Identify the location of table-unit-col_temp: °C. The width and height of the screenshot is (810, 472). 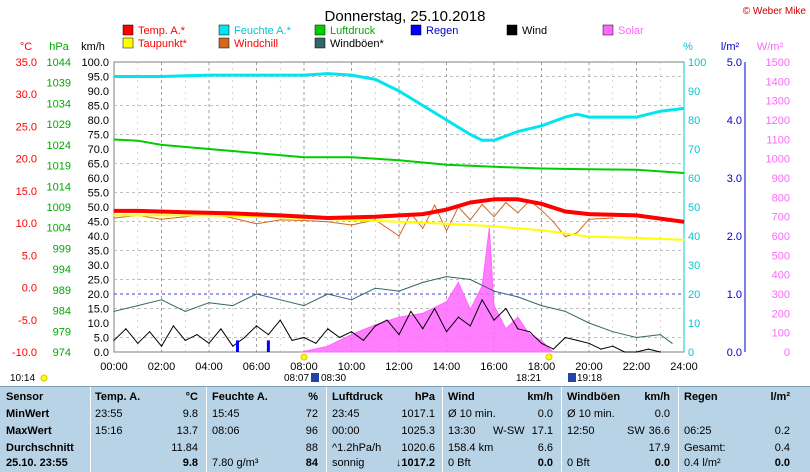
(191, 397).